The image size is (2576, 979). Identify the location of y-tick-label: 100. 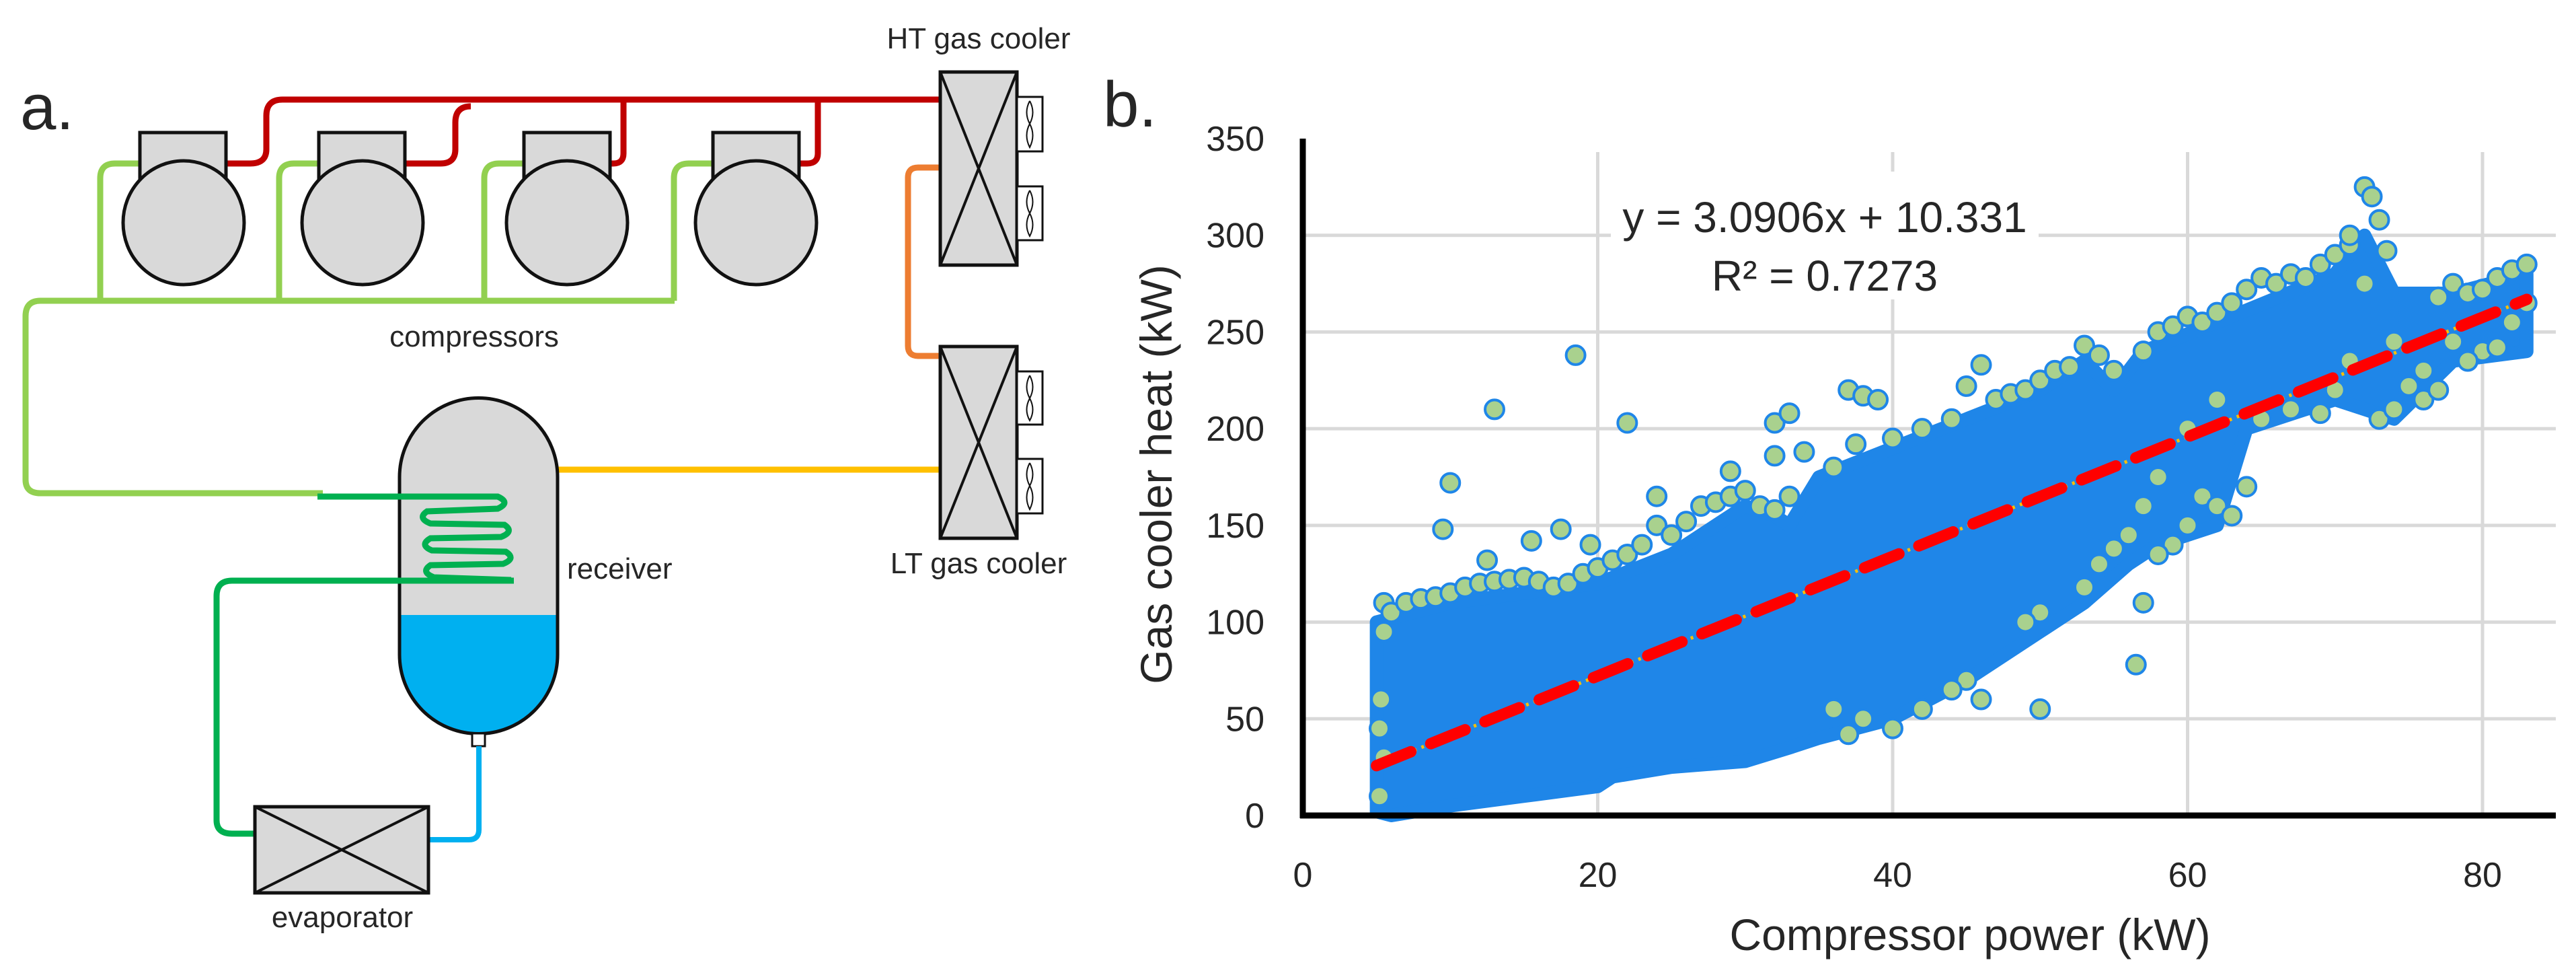
(1235, 624).